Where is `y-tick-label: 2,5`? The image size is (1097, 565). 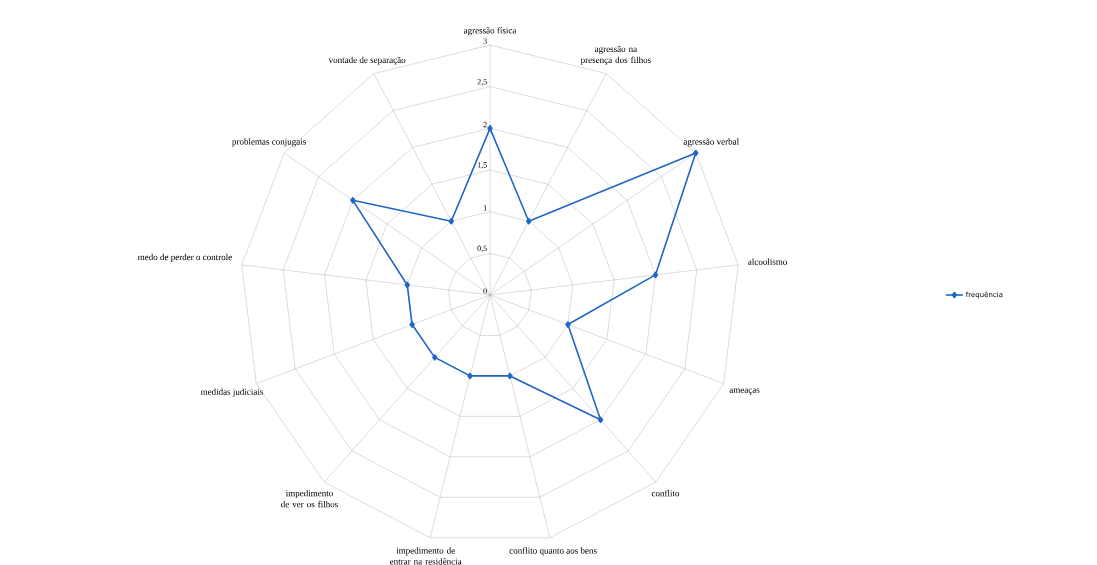
y-tick-label: 2,5 is located at coordinates (482, 82).